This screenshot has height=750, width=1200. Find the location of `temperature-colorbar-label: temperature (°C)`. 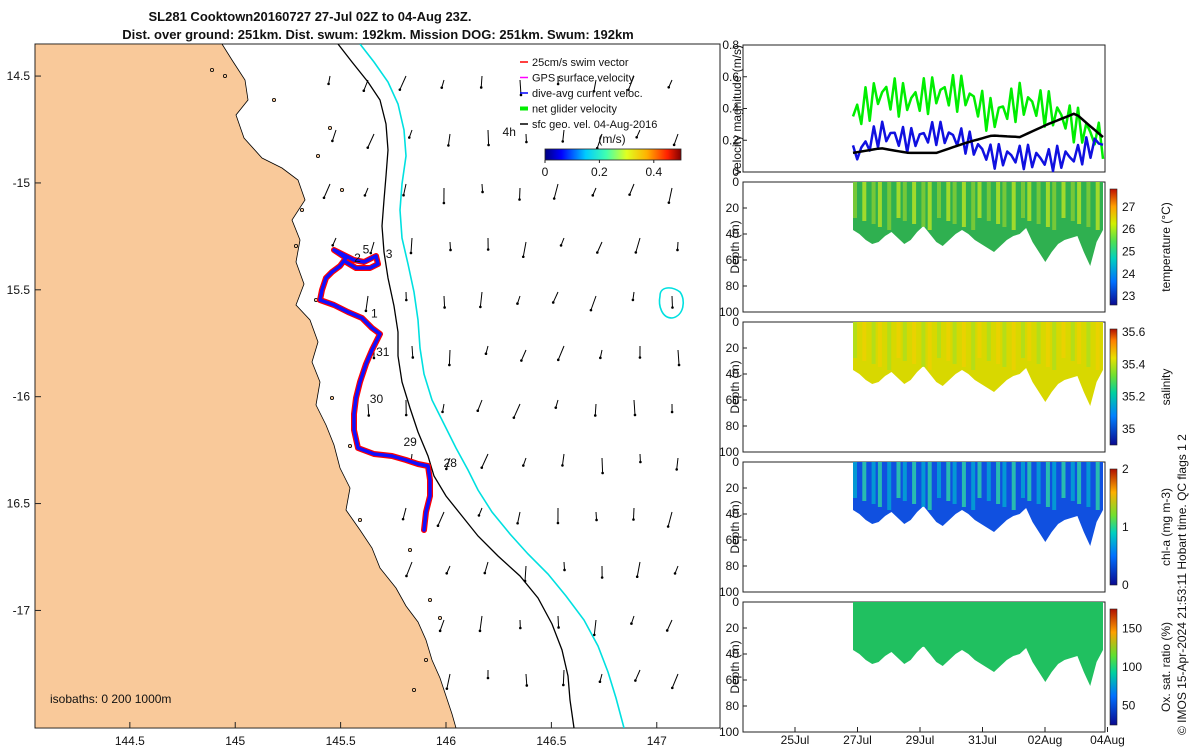

temperature-colorbar-label: temperature (°C) is located at coordinates (1166, 247).